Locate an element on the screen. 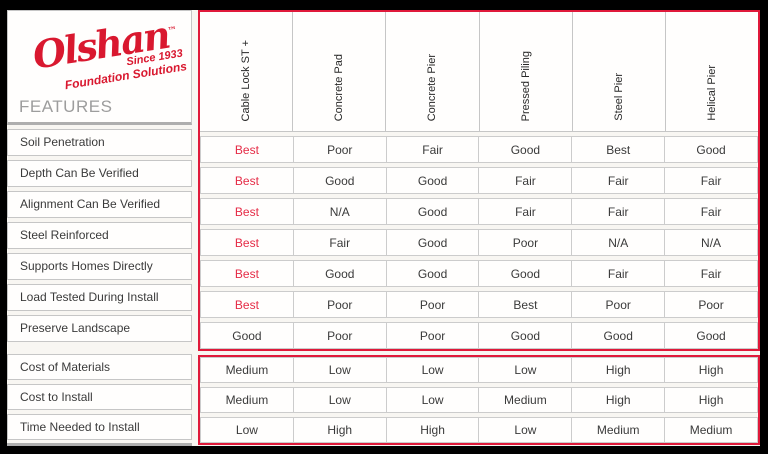 The width and height of the screenshot is (768, 454). row-label-cost-to-install: Cost to Install is located at coordinates (99, 397).